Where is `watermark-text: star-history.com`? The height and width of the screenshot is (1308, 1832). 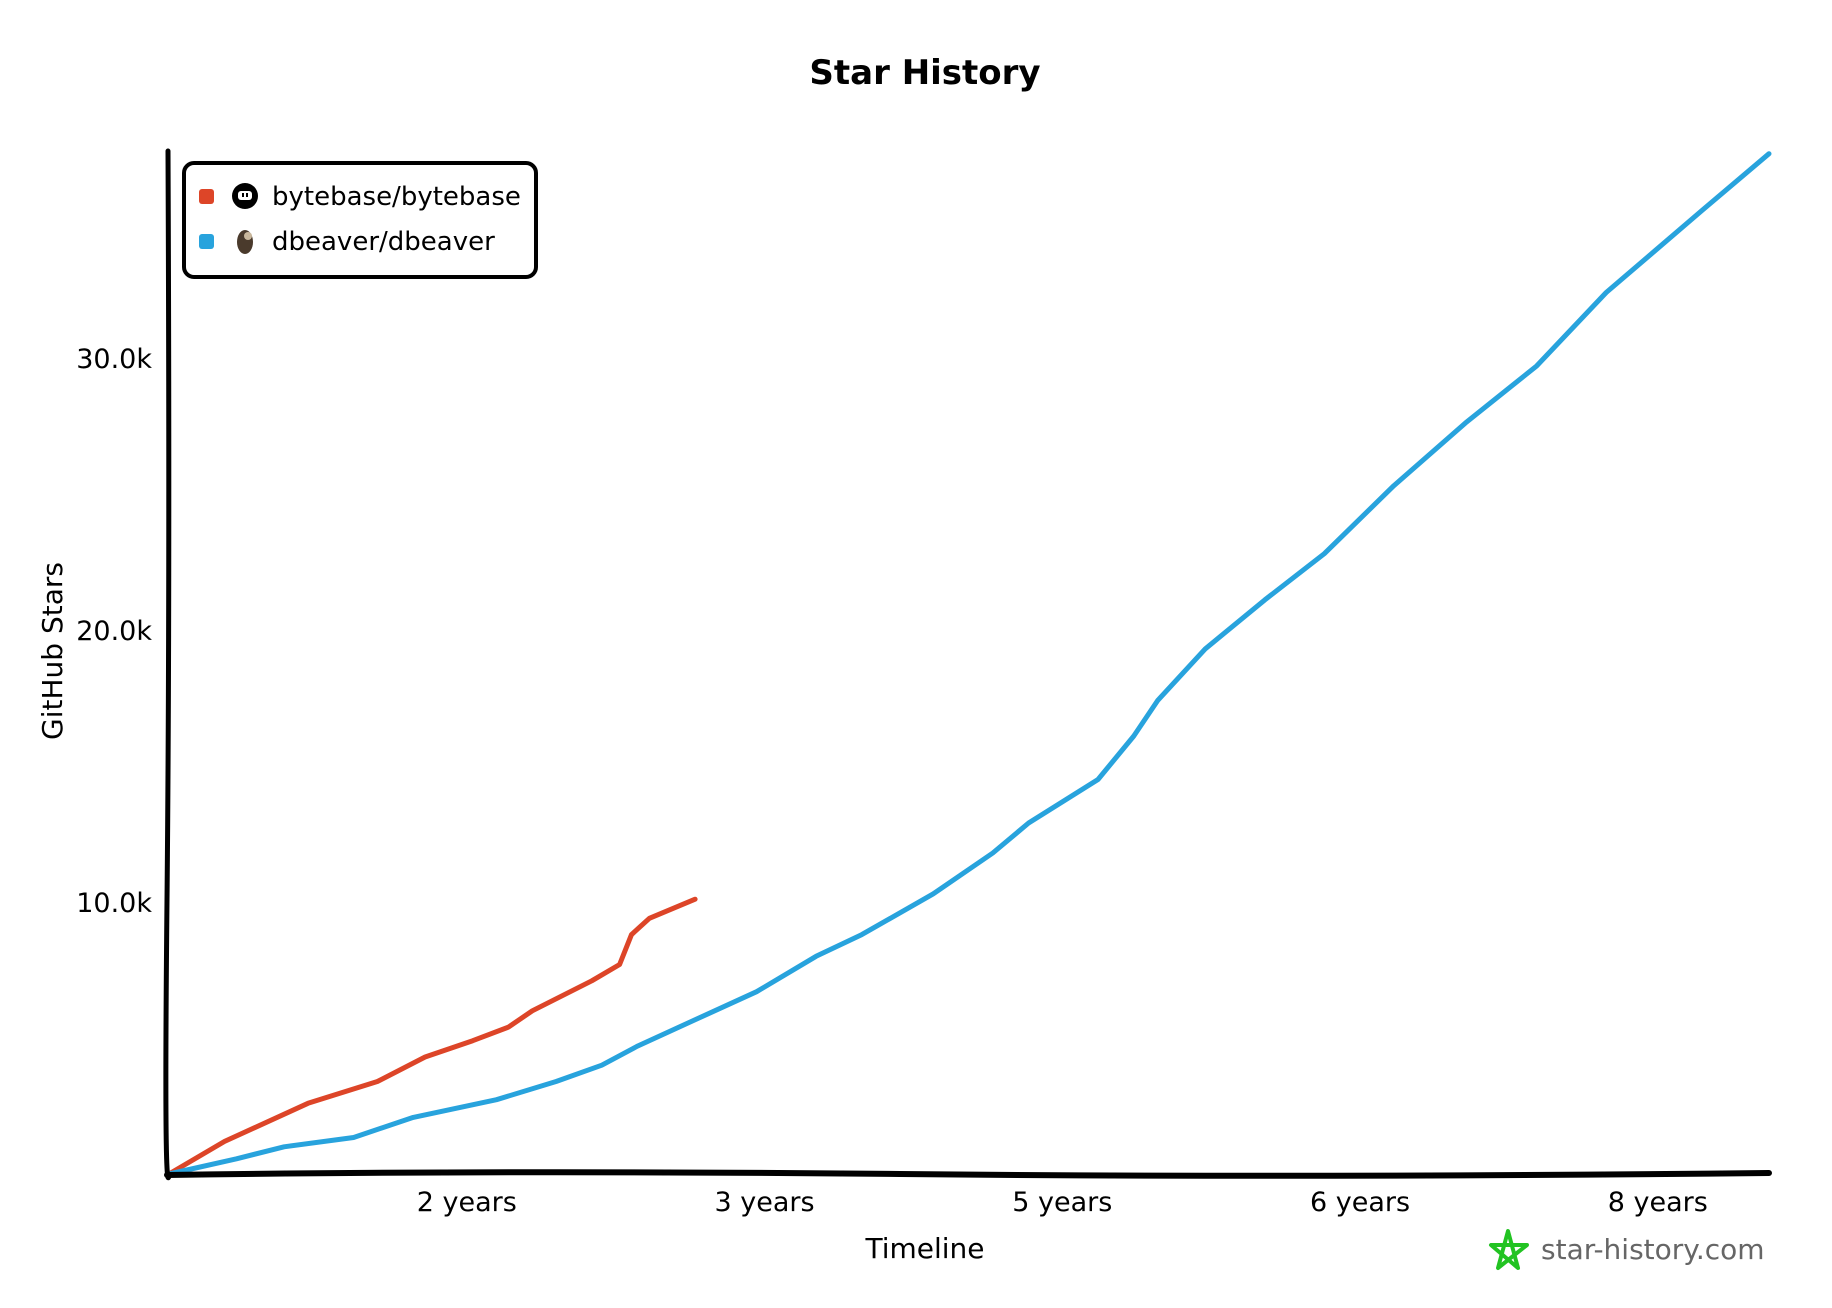
watermark-text: star-history.com is located at coordinates (1653, 1249).